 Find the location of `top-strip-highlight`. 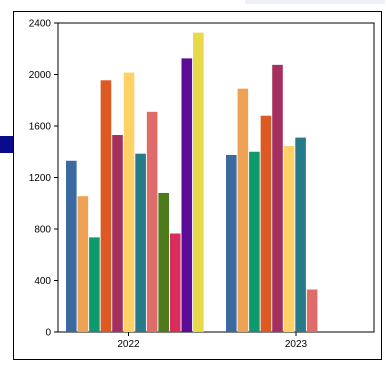

top-strip-highlight is located at coordinates (315, 2).